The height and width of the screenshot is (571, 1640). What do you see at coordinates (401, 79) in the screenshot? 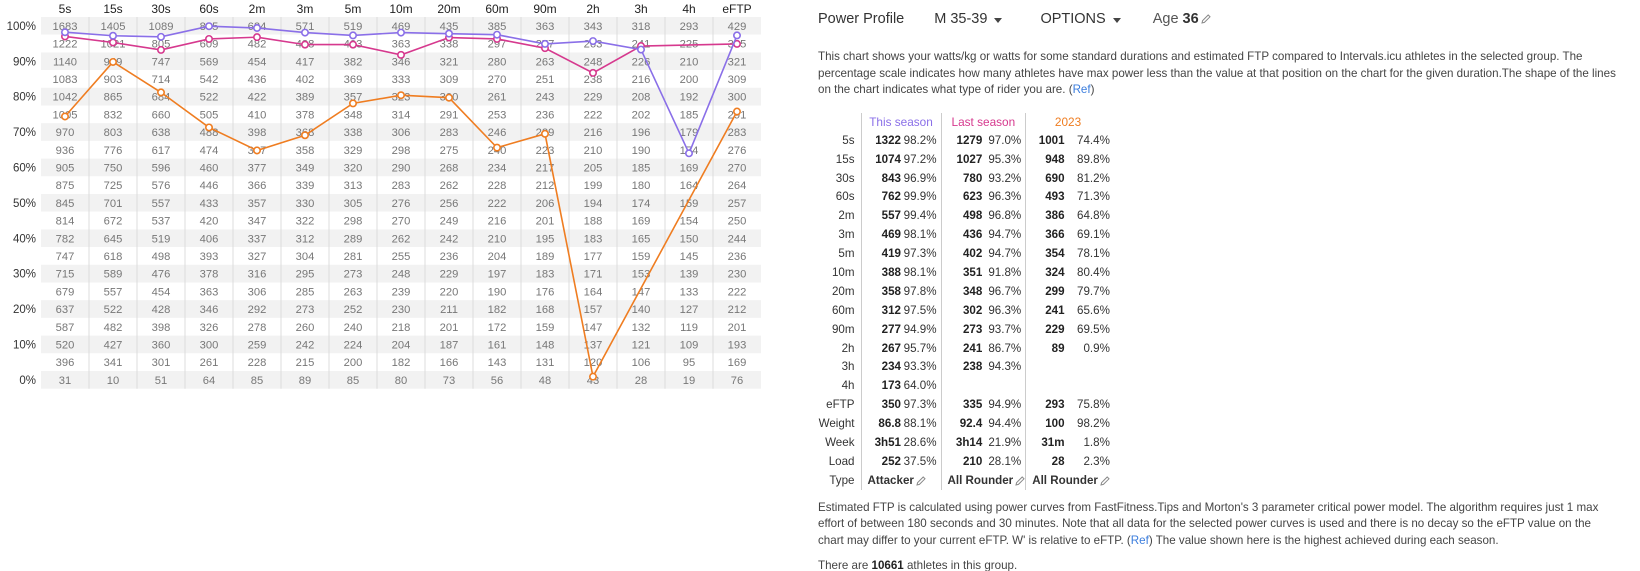
I see `grid-row-band` at bounding box center [401, 79].